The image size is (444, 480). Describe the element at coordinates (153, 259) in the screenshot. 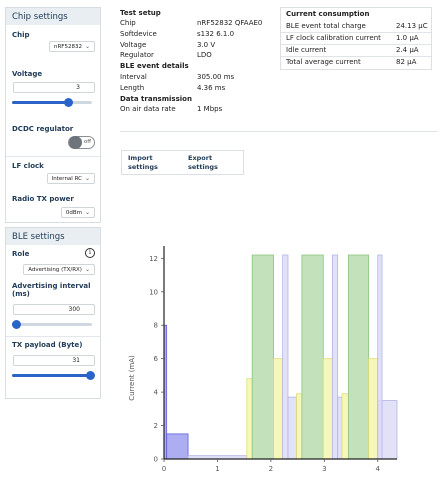

I see `y-tick-label: 12` at that location.